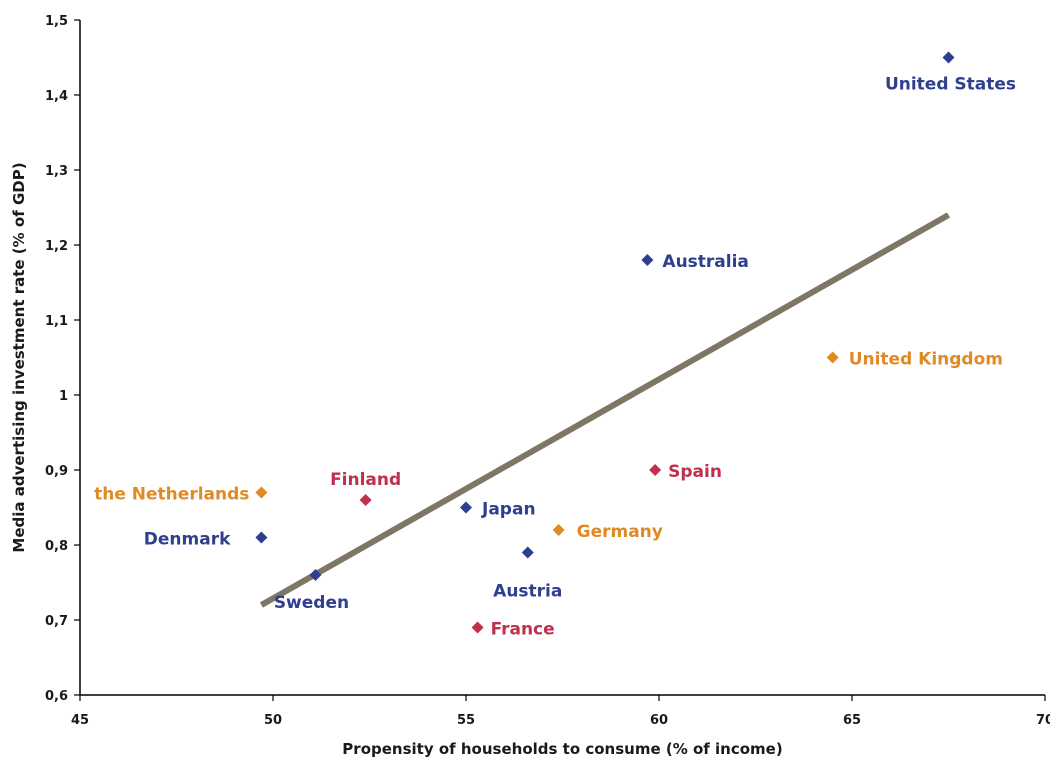 The width and height of the screenshot is (1050, 765). Describe the element at coordinates (466, 720) in the screenshot. I see `x-tick-label: 55` at that location.